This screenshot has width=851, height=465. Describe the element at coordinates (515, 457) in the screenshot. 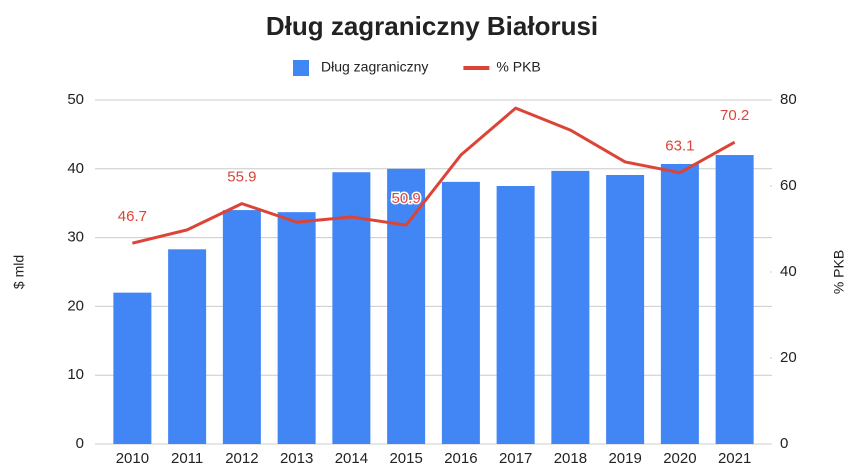

I see `x-tick-label: 2017` at that location.